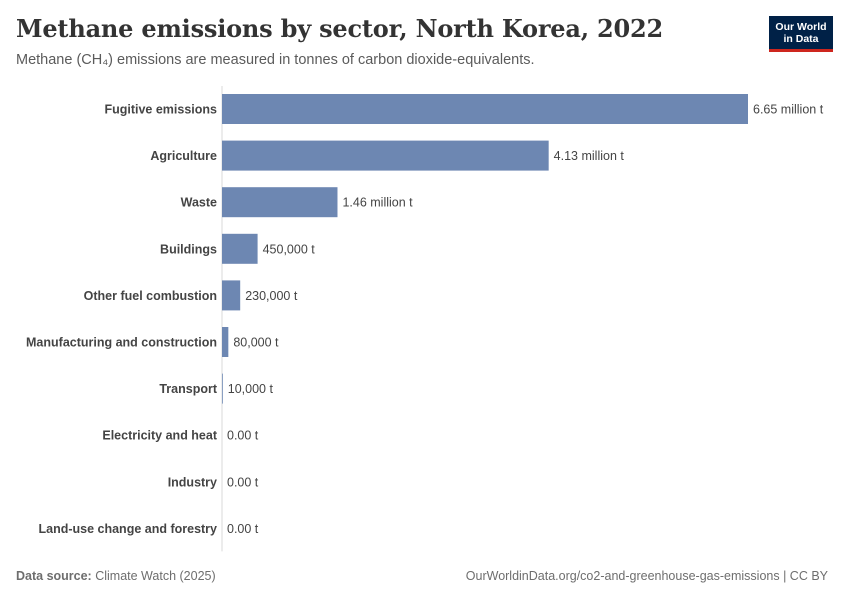 This screenshot has height=600, width=850. Describe the element at coordinates (289, 249) in the screenshot. I see `value-label: 450,000 t` at that location.